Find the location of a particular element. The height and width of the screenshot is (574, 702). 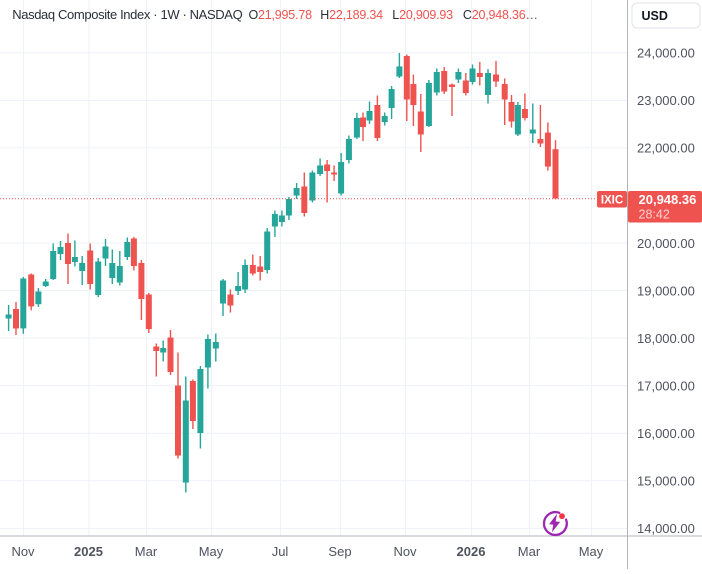

svg-text: Jul is located at coordinates (280, 551).